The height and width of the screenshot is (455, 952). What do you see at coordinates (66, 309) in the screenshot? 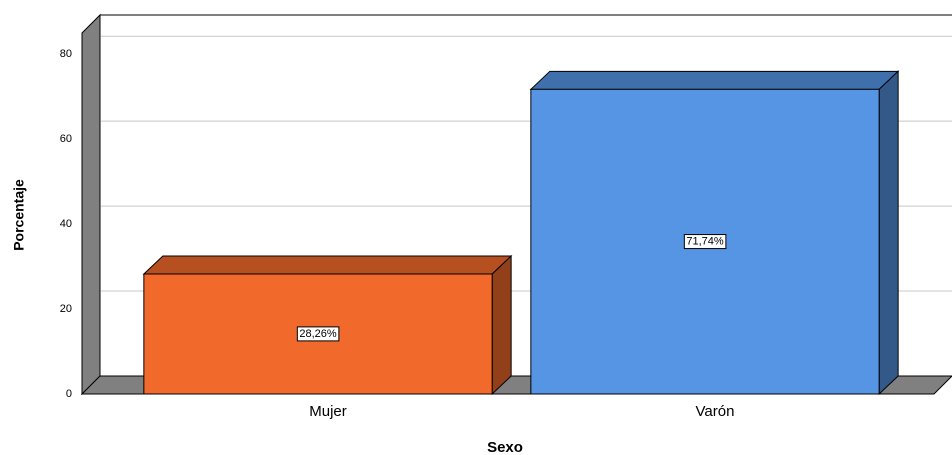
I see `y-tick-label: 20` at bounding box center [66, 309].